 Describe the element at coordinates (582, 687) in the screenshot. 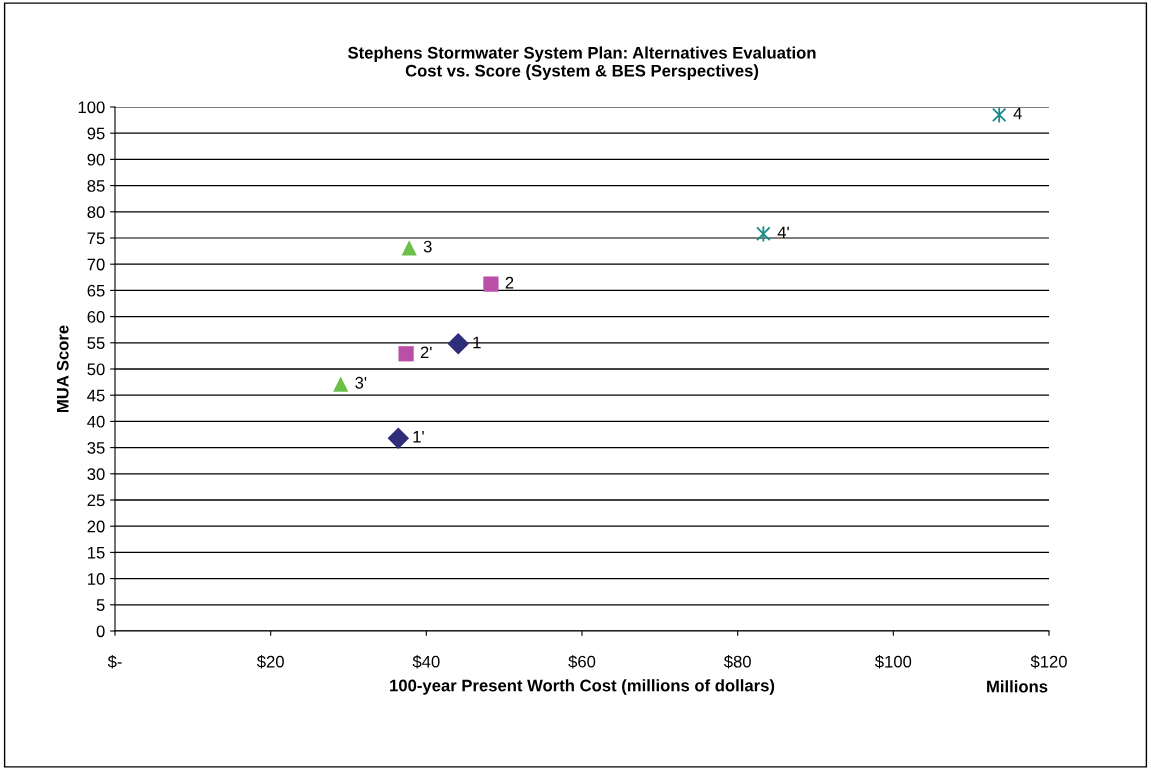

I see `x-axis-title: 100-year Present Worth Cost (millions of dollars)` at that location.